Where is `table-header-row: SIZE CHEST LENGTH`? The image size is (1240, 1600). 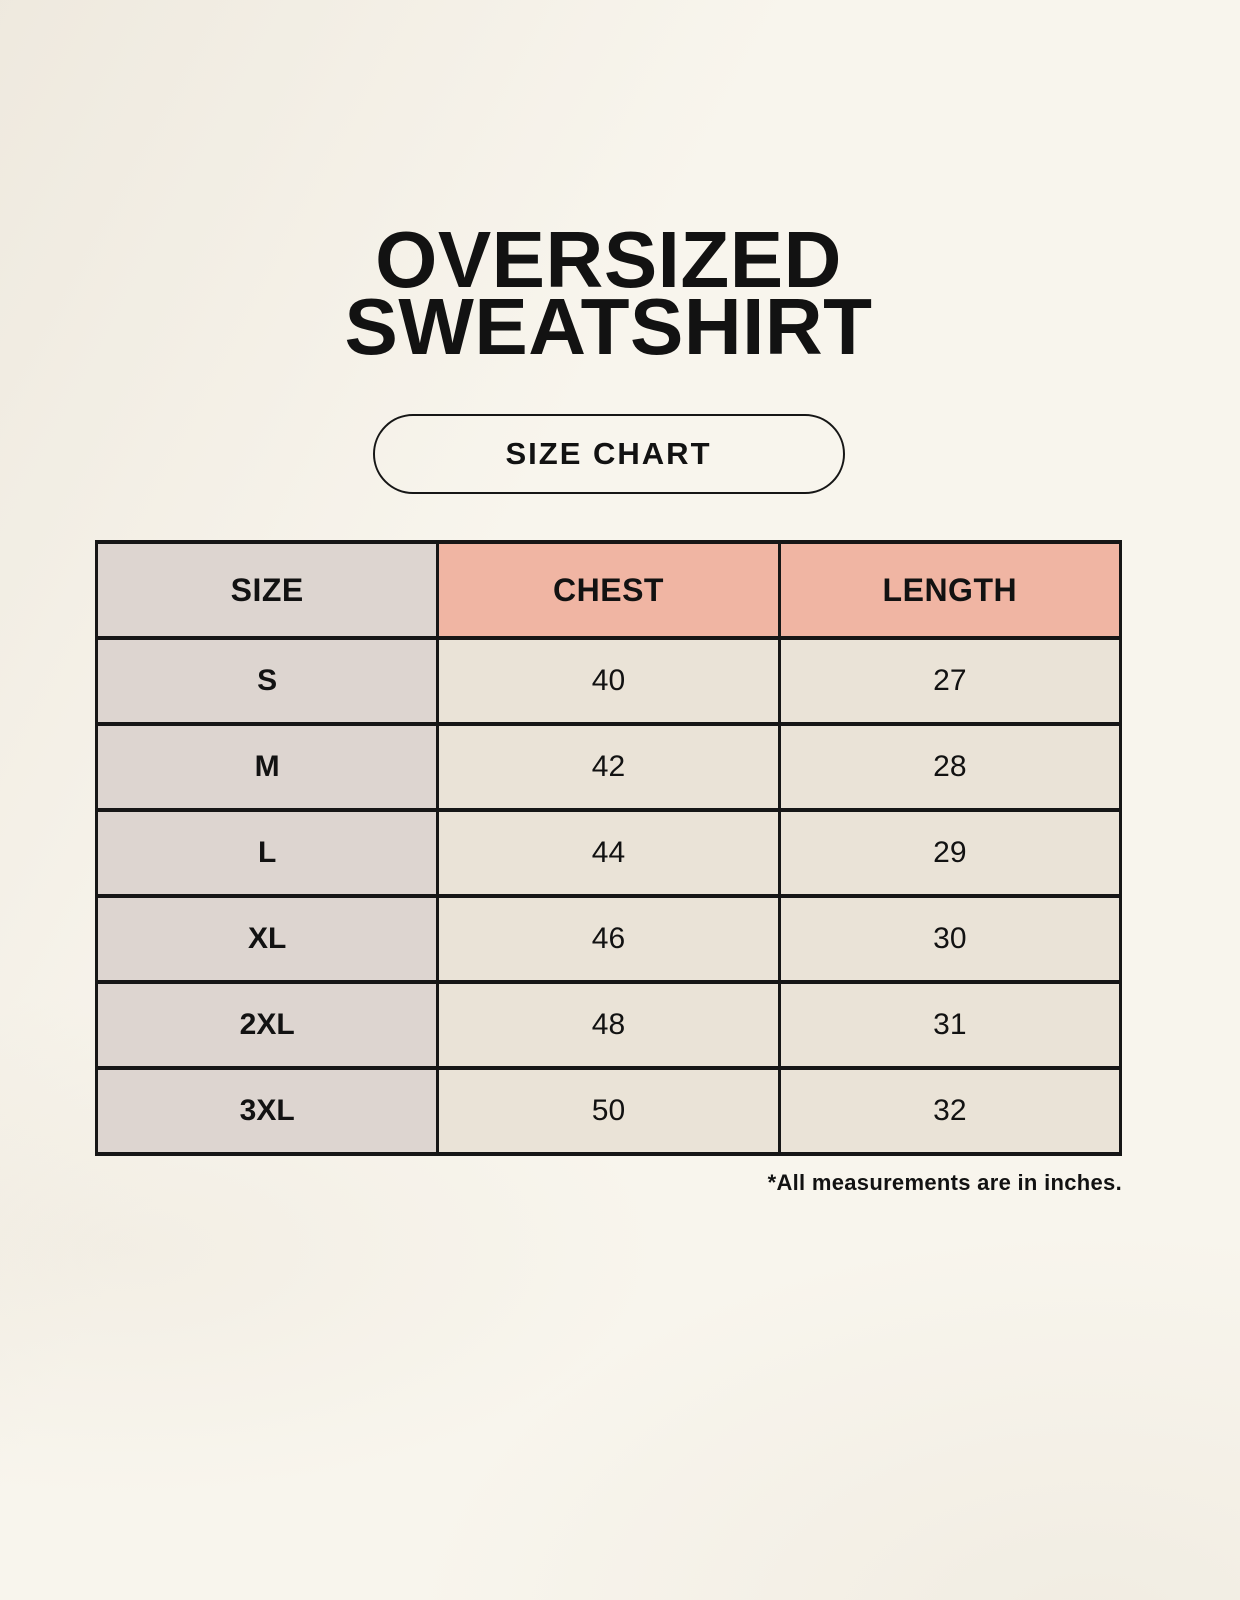
table-header-row: SIZE CHEST LENGTH is located at coordinates (608, 590).